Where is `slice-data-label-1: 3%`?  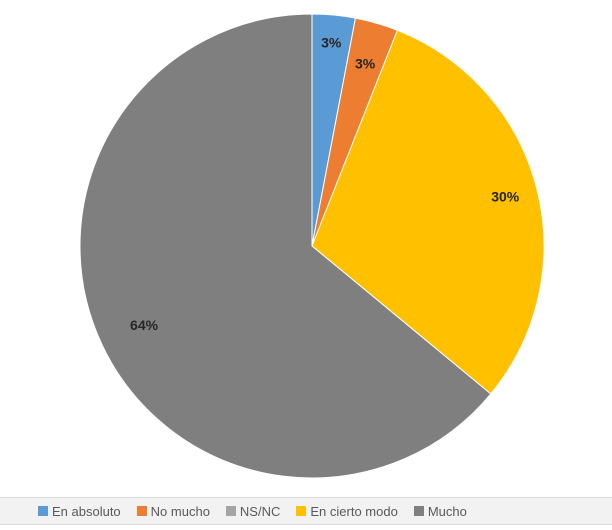
slice-data-label-1: 3% is located at coordinates (365, 63).